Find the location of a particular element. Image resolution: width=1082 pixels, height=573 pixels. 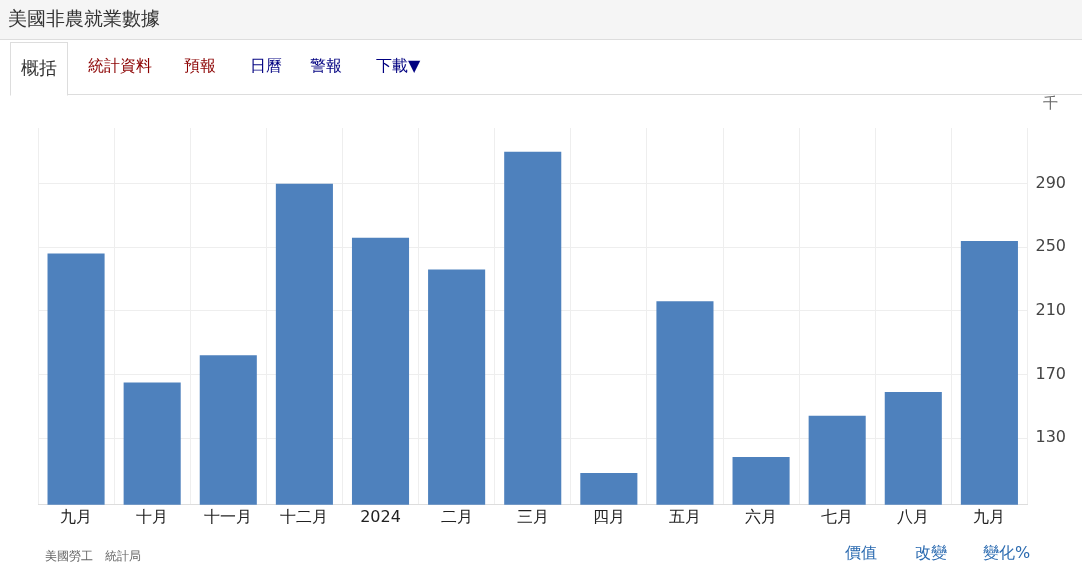

text: 統計資料 is located at coordinates (120, 66).